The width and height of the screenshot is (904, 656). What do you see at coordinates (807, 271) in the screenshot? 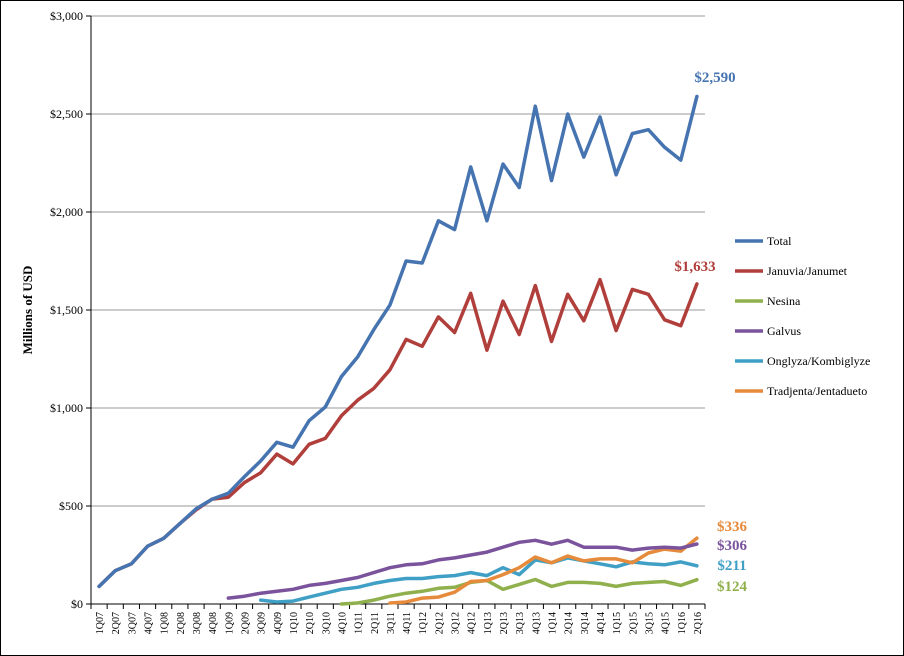
I see `legend-entry: Januvia/Janumet` at bounding box center [807, 271].